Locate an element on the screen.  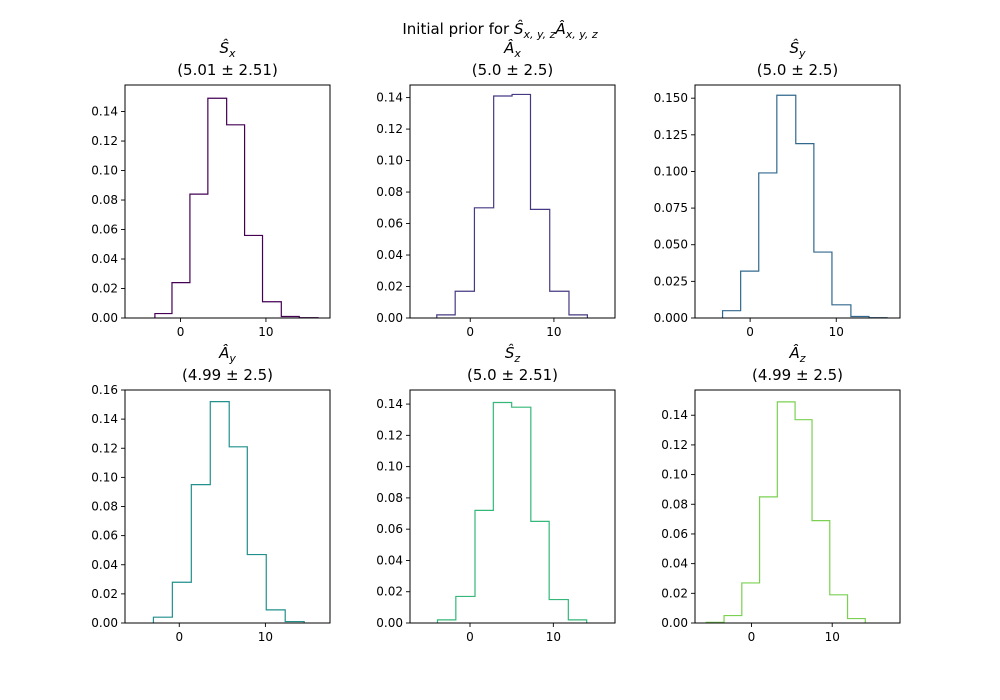
suptitle-subscript-a: x, y, z is located at coordinates (581, 34).